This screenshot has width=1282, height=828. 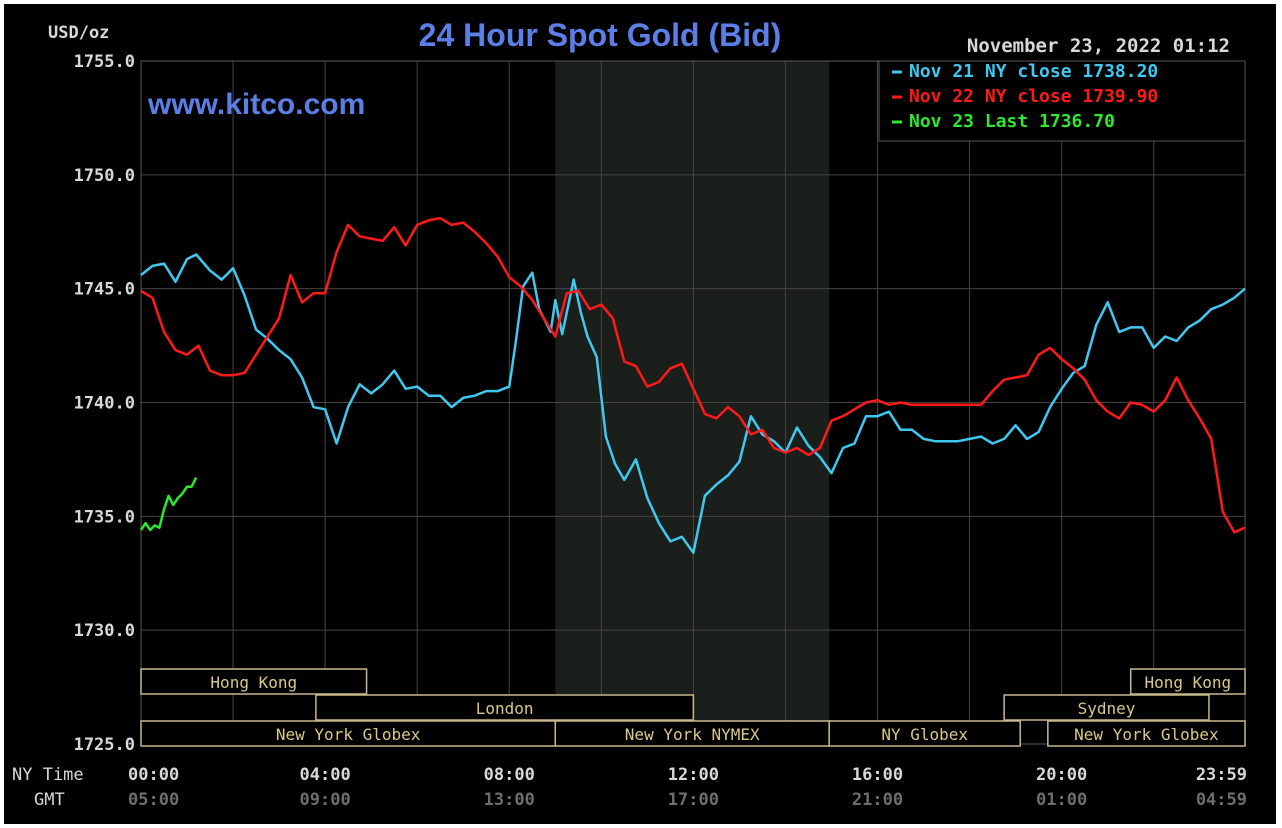 I want to click on x-tick-label-gmt: 05:00, so click(x=153, y=800).